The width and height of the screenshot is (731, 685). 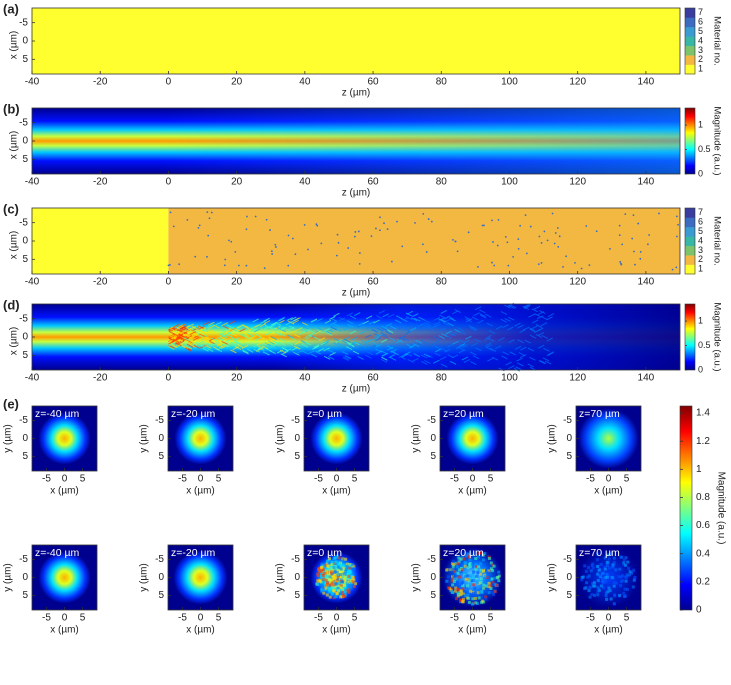 What do you see at coordinates (716, 140) in the screenshot?
I see `colorbar-label: Magnitude (a.u.)` at bounding box center [716, 140].